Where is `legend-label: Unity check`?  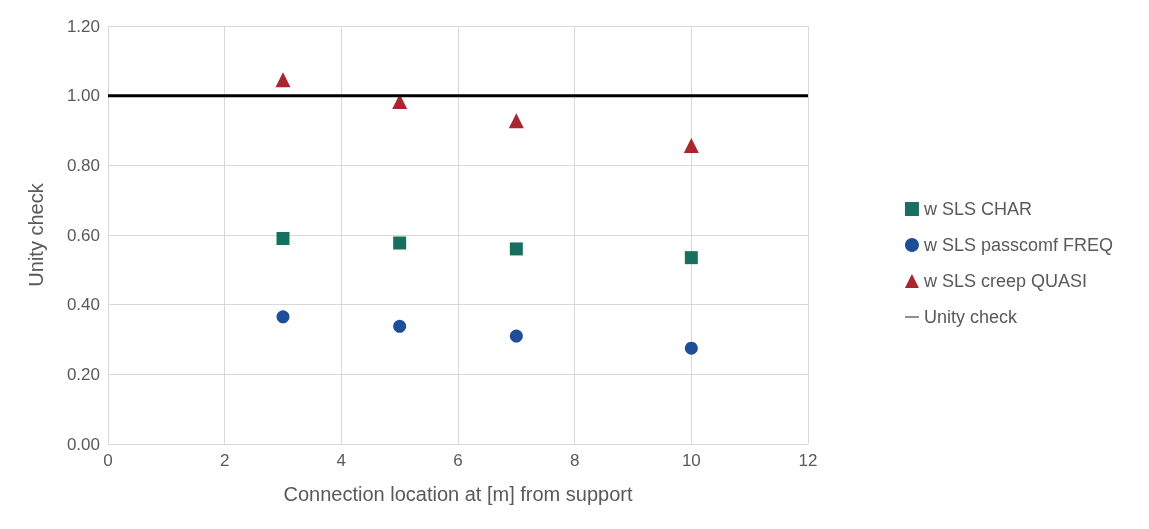
legend-label: Unity check is located at coordinates (970, 317).